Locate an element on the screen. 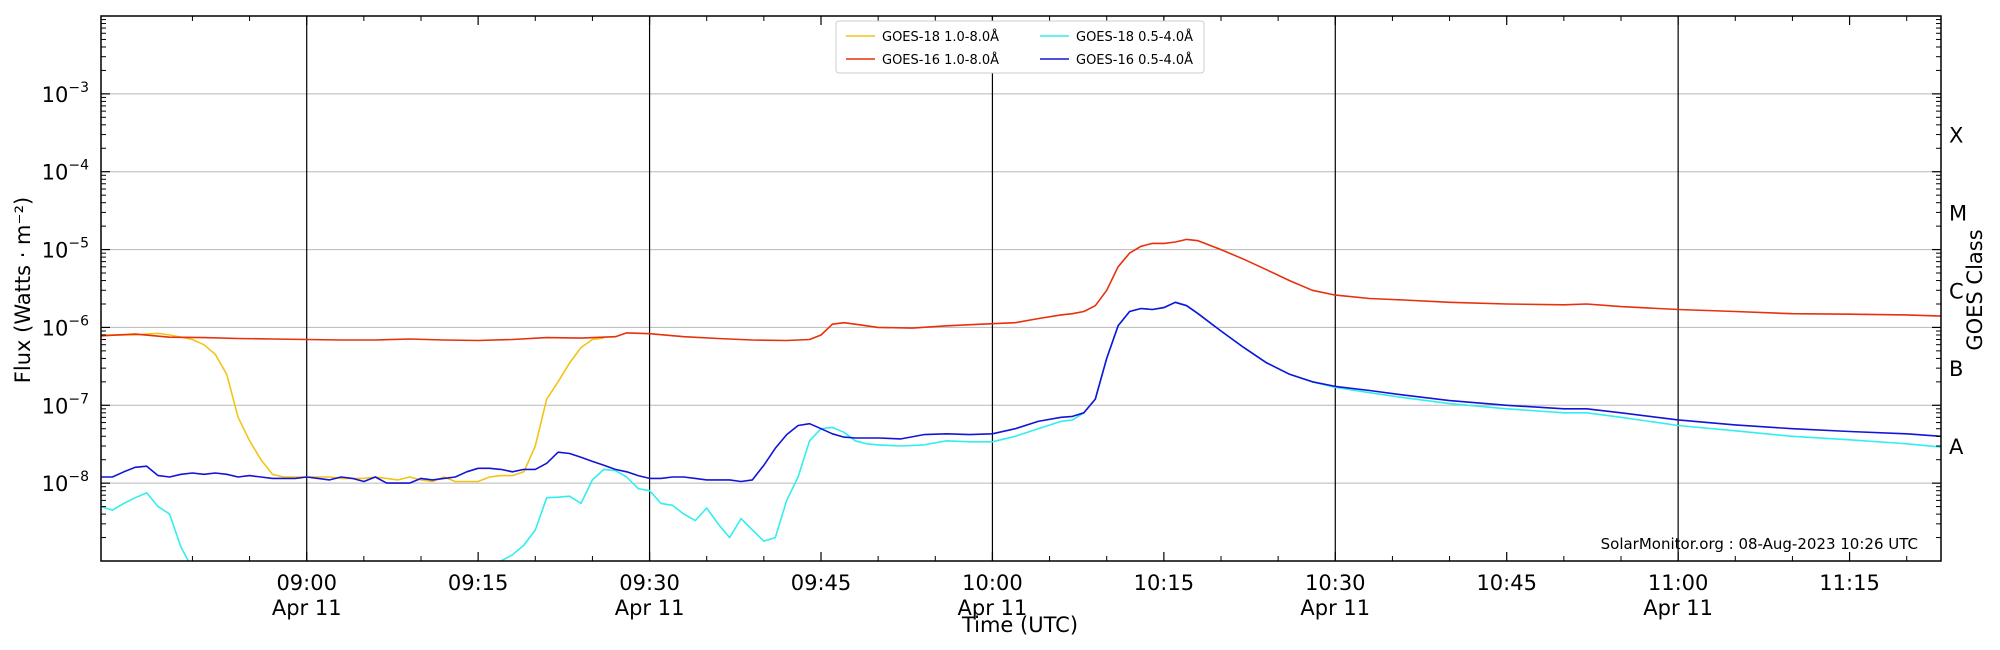 This screenshot has height=650, width=2000. credit-text: SolarMonitor.org : 08-Aug-2023 10:26 UTC is located at coordinates (1759, 544).